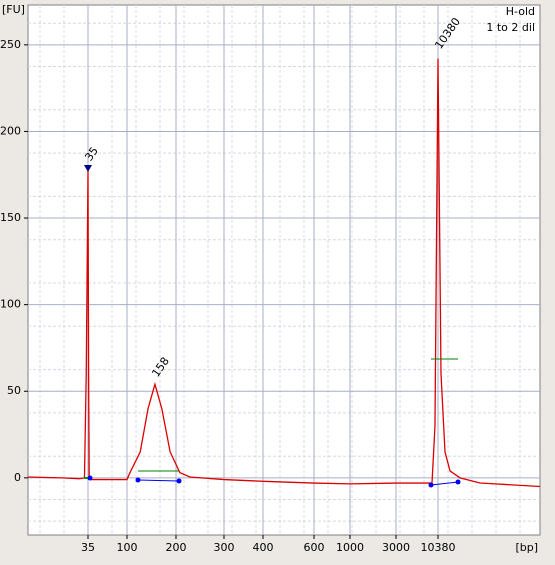  I want to click on peak-marker, so click(88, 168).